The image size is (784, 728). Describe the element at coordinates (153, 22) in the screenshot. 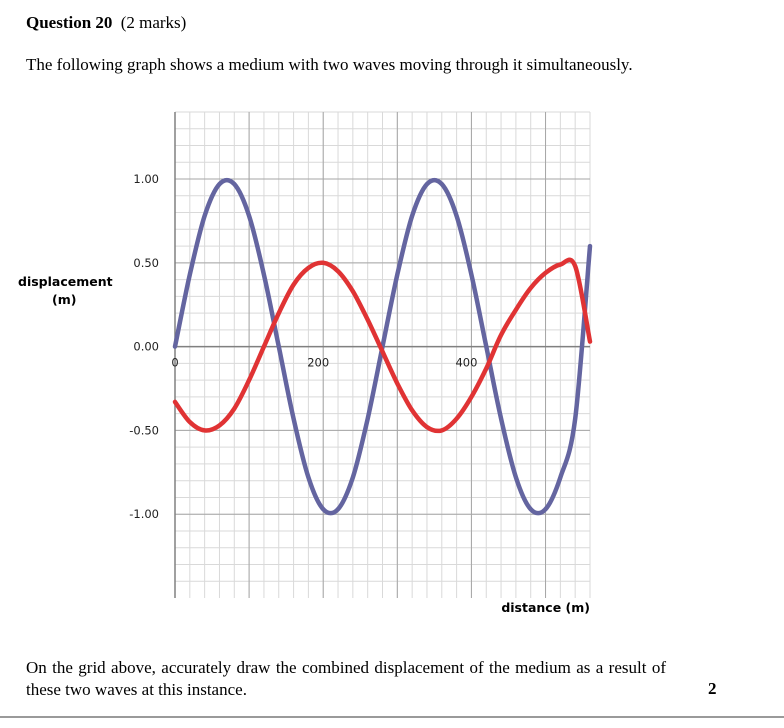

I see `question-marks: (2 marks)` at that location.